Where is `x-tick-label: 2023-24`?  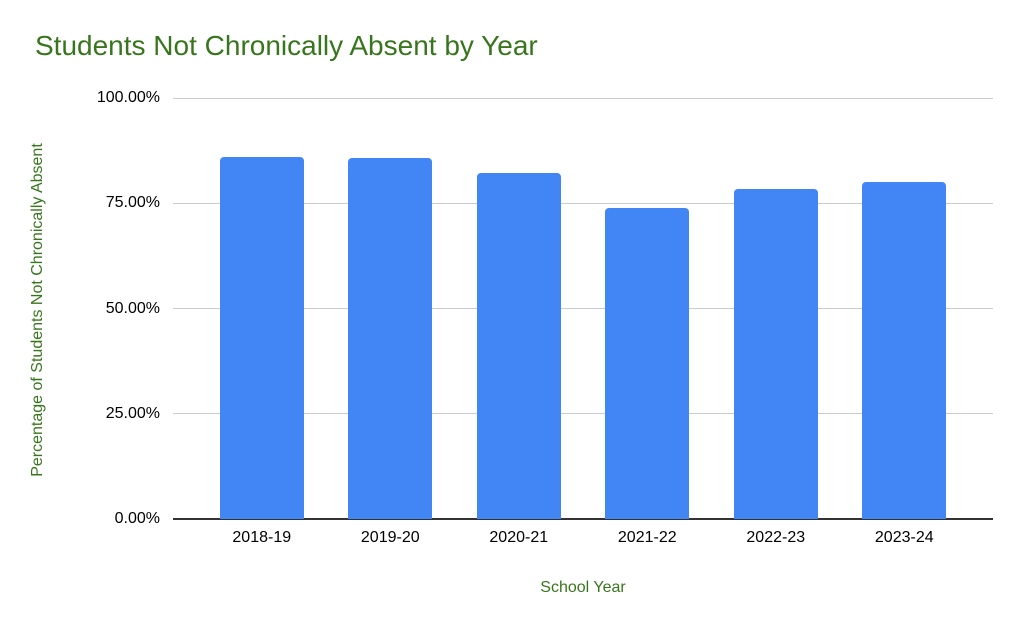 x-tick-label: 2023-24 is located at coordinates (904, 537).